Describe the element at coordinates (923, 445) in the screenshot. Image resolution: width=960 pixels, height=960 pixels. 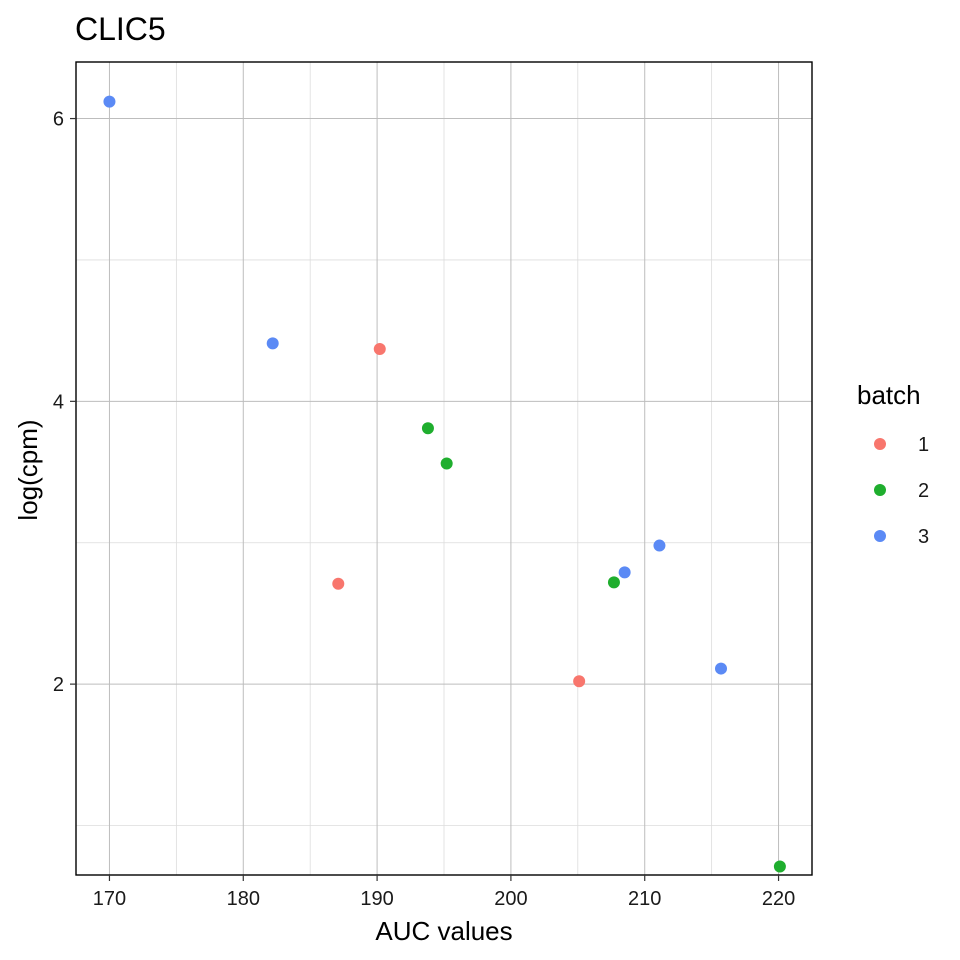
I see `legend-label-1: 1` at that location.